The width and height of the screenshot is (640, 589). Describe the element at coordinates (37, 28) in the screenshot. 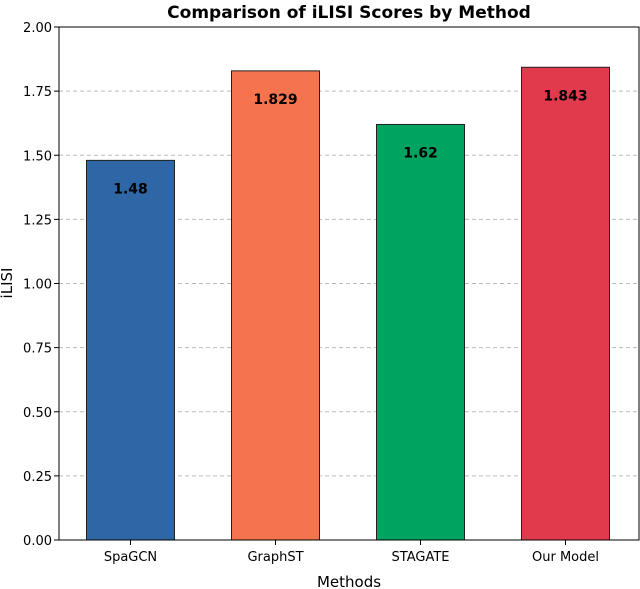

I see `y-tick-label: 2.00` at that location.